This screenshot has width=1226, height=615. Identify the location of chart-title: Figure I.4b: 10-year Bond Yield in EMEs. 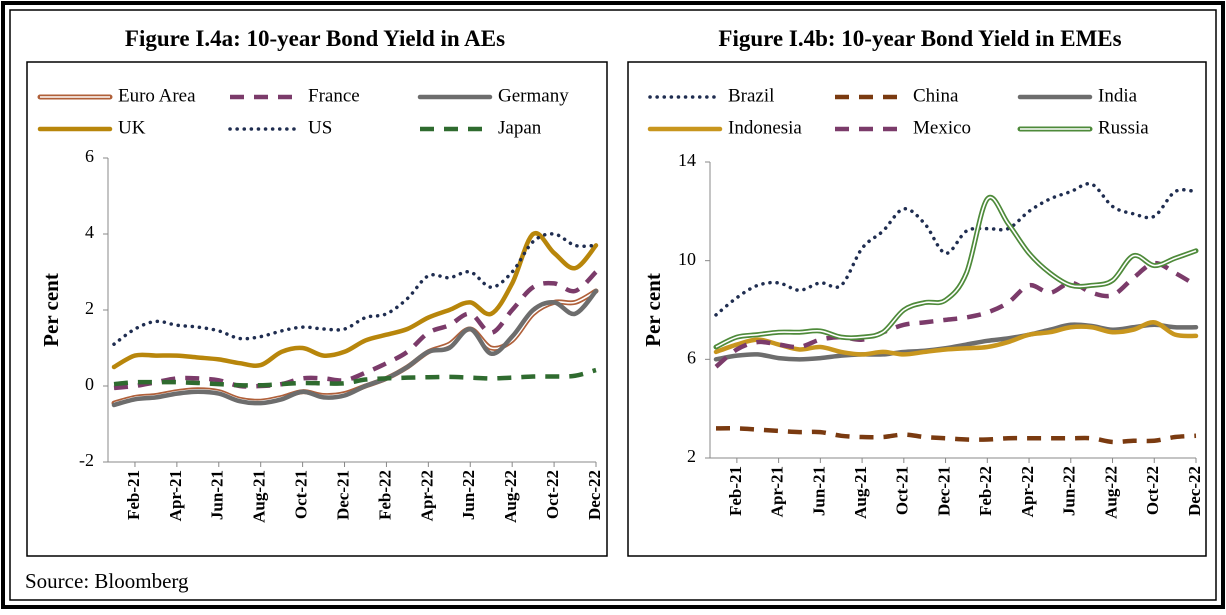
(919, 38).